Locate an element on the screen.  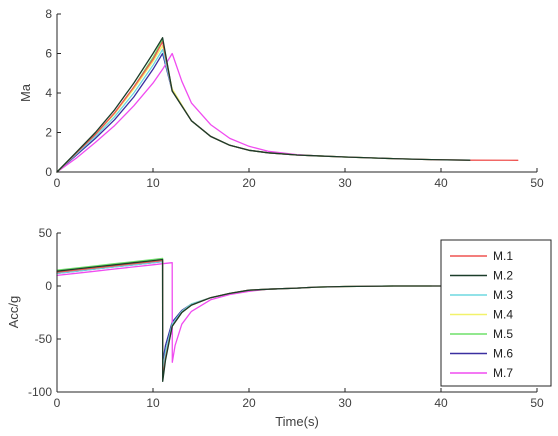
mach-y-tick-label: 4 is located at coordinates (48, 93).